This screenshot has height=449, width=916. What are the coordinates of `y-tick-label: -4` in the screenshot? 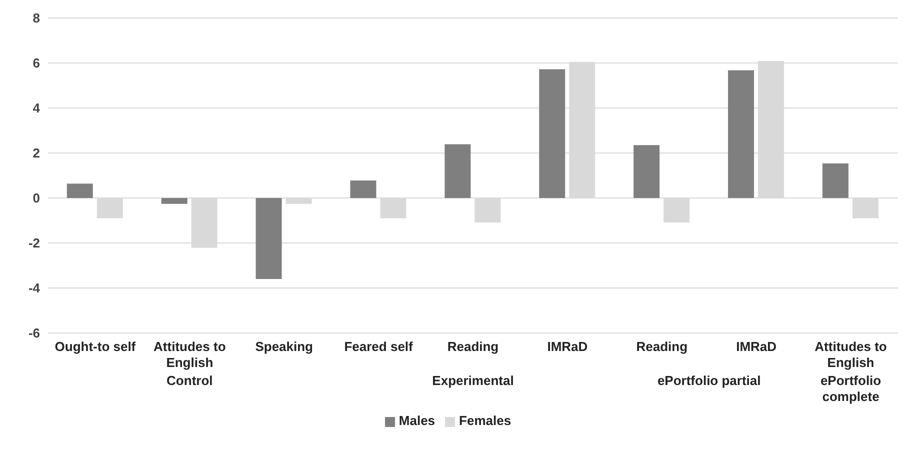 It's located at (34, 288).